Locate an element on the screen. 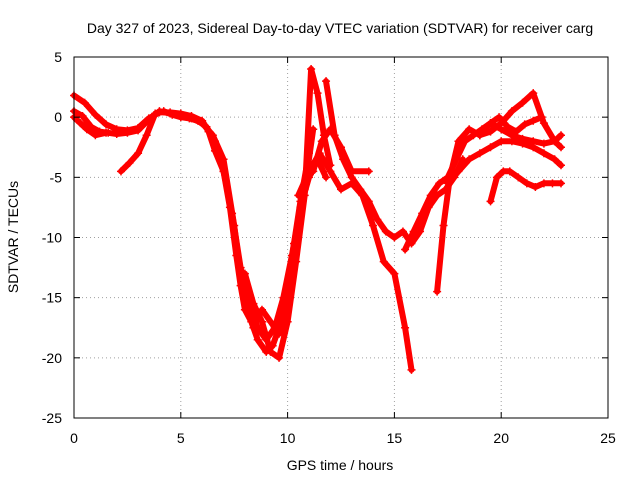 The width and height of the screenshot is (640, 480). x-axis-label: GPS time / hours is located at coordinates (340, 465).